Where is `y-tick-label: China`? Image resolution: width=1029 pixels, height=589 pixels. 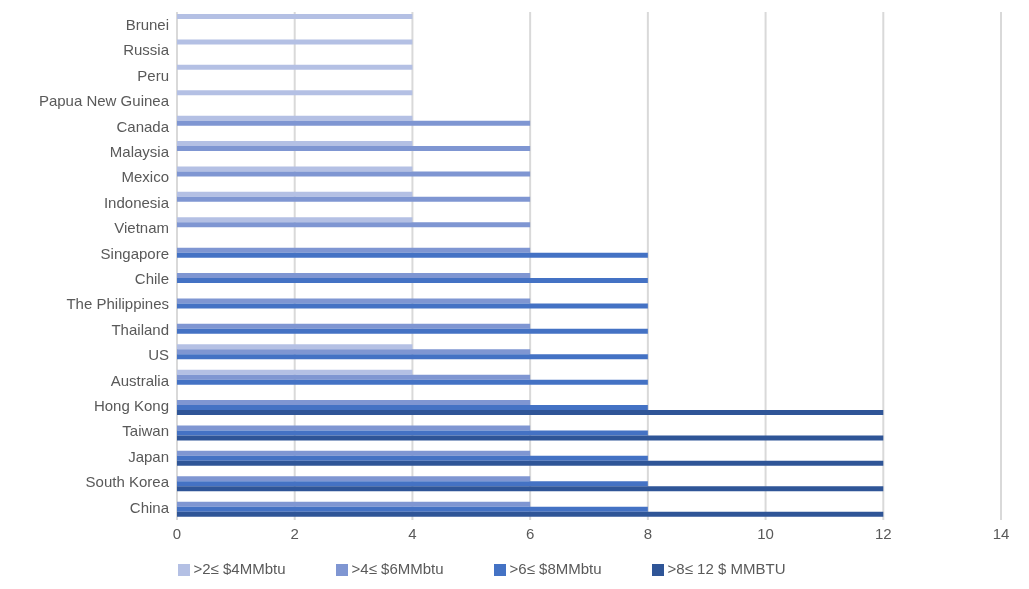
y-tick-label: China is located at coordinates (149, 507).